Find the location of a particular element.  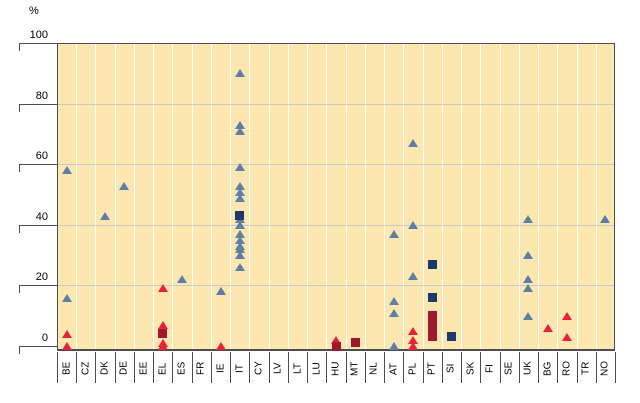

x-category-label: BE is located at coordinates (67, 368).